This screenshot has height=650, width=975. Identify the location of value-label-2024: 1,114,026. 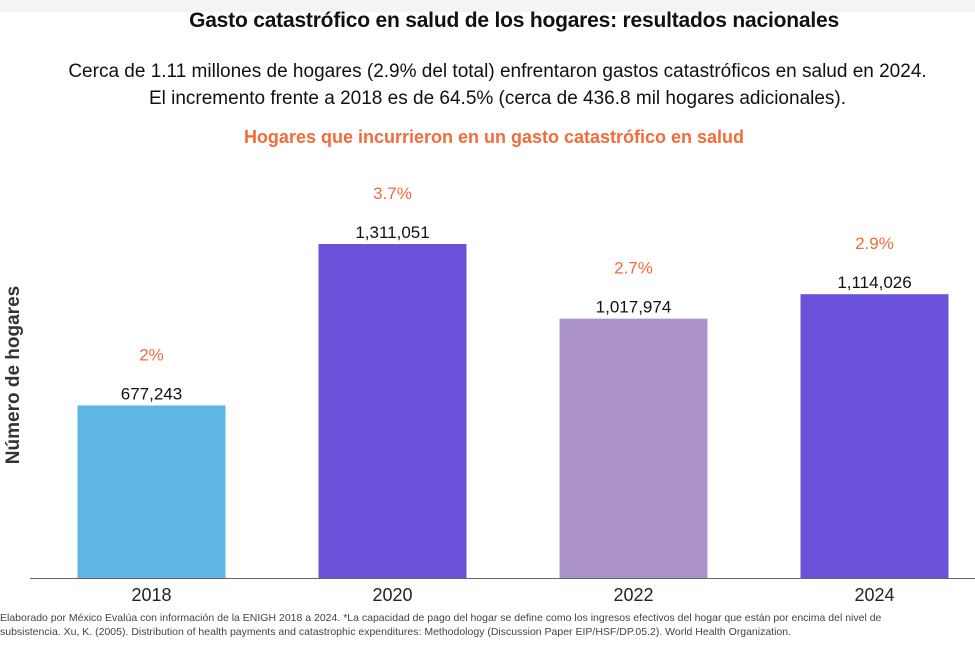
(874, 282).